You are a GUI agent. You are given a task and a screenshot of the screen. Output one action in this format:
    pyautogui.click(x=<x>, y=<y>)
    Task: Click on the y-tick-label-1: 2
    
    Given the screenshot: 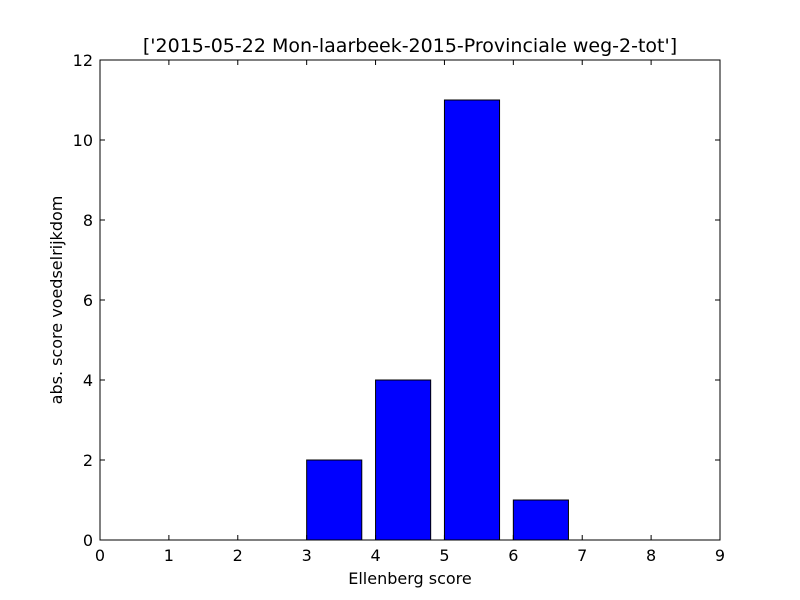 What is the action you would take?
    pyautogui.click(x=88, y=460)
    